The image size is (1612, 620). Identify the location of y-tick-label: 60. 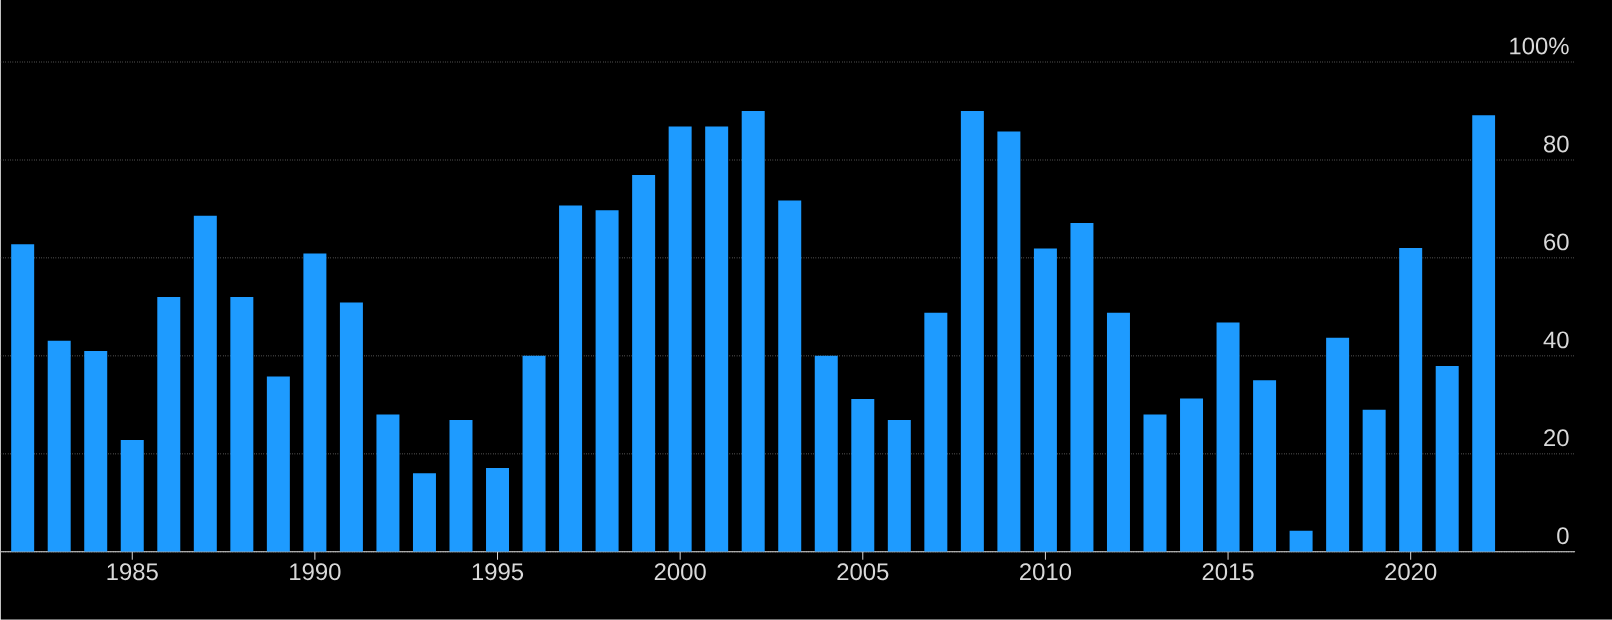
(1556, 242).